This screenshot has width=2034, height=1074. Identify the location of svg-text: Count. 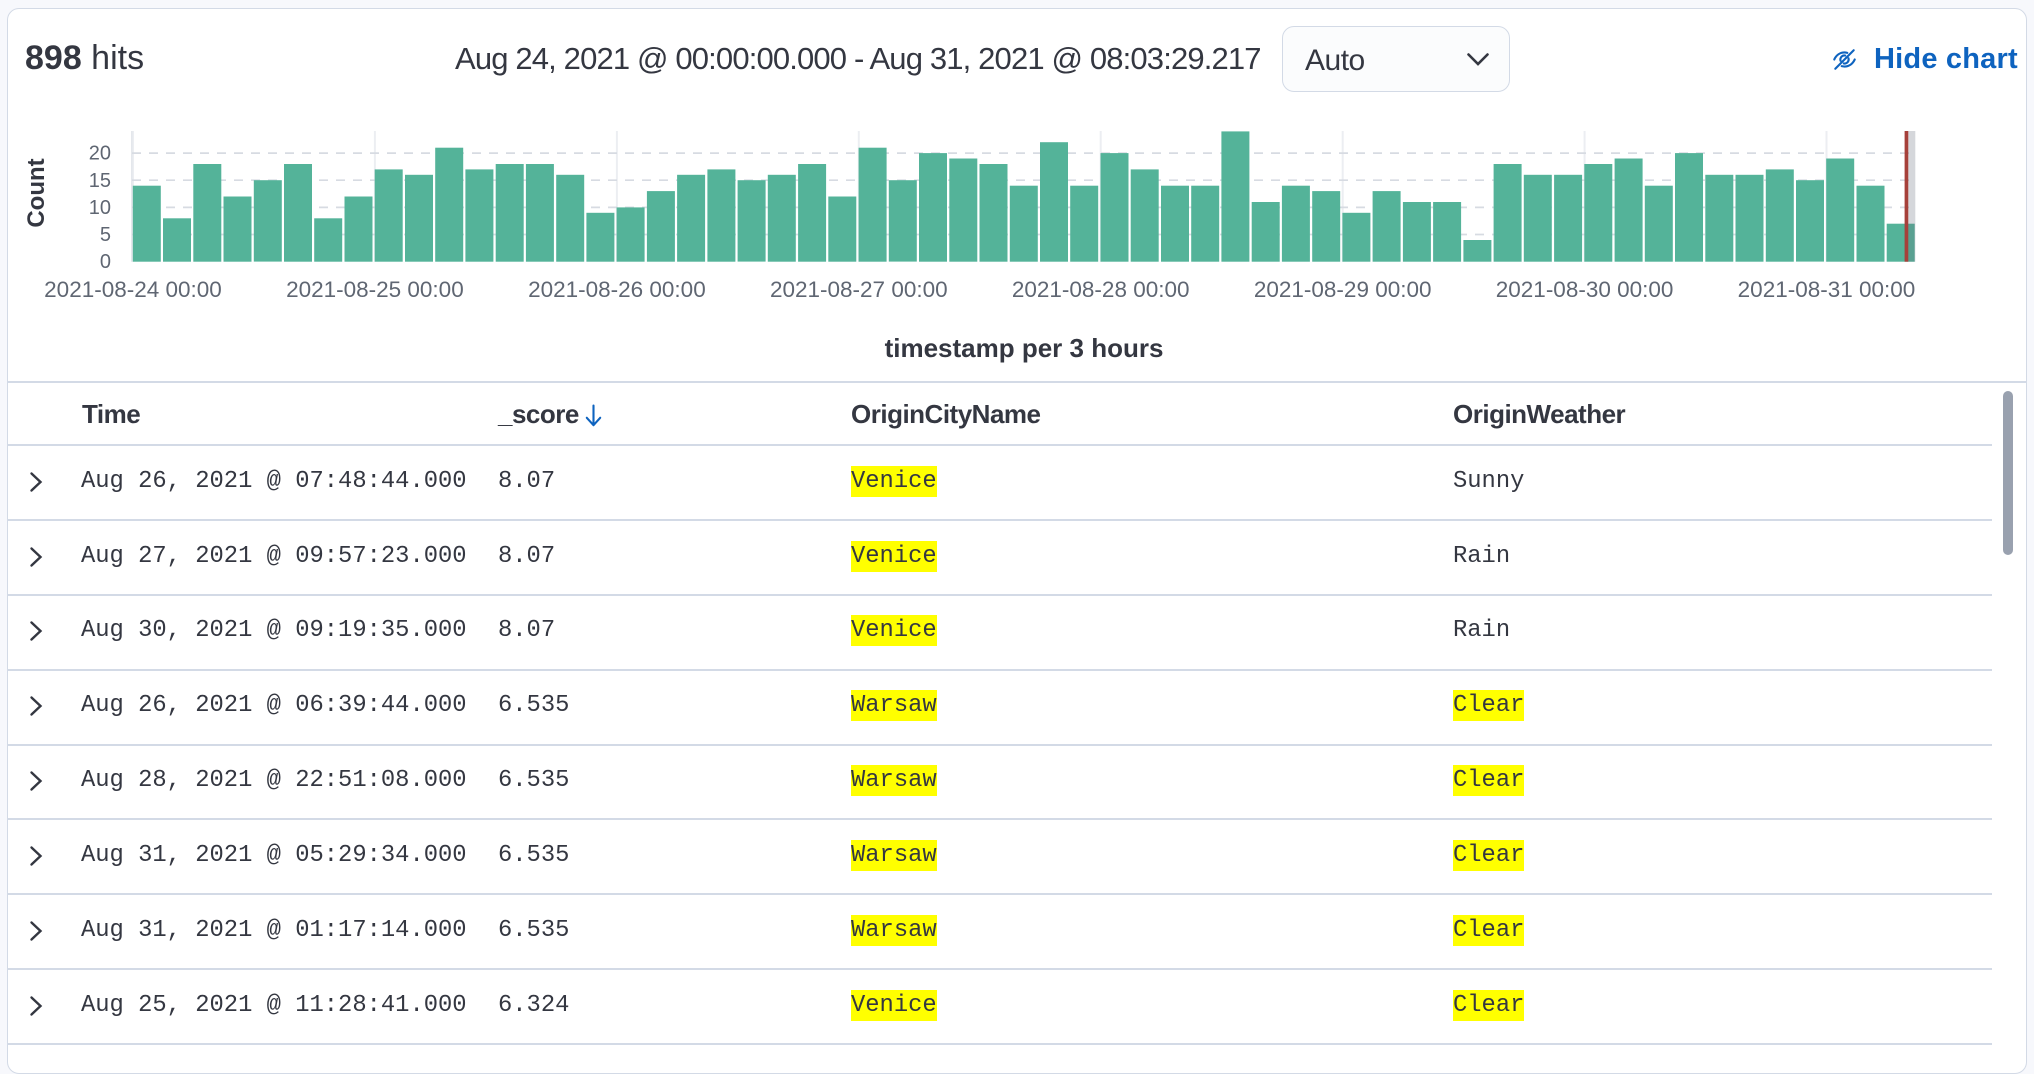
(36, 192).